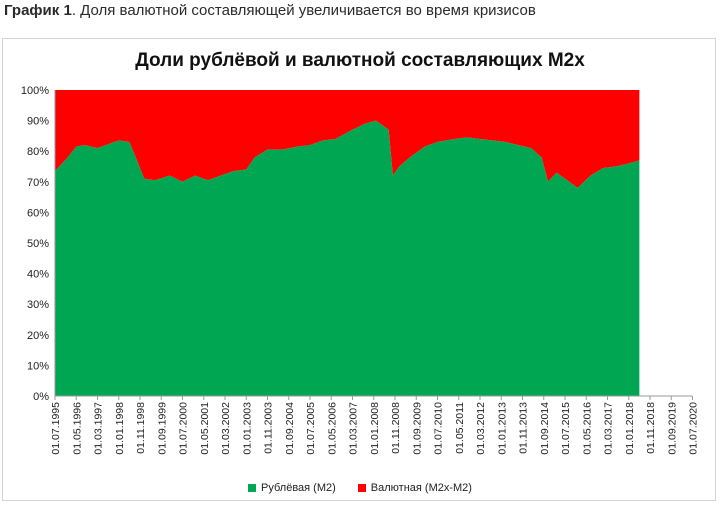 Image resolution: width=720 pixels, height=505 pixels. What do you see at coordinates (298, 488) in the screenshot?
I see `legend-label-ruble: Рублёвая (М2)` at bounding box center [298, 488].